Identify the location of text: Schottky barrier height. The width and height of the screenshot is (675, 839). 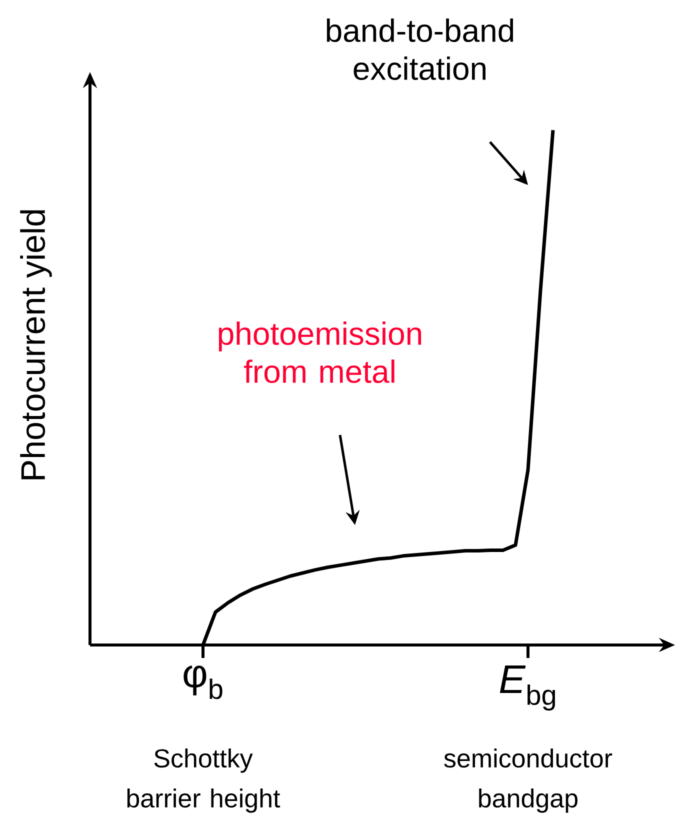
(203, 780).